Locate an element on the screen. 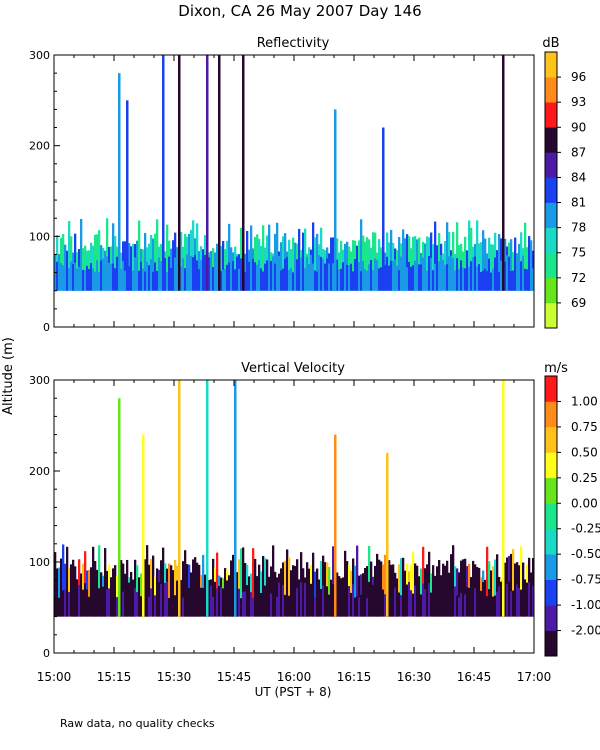 This screenshot has height=750, width=600. reflectivity-colorbar: 69 72 75 78 81 84 87 90 93 96 is located at coordinates (565, 190).